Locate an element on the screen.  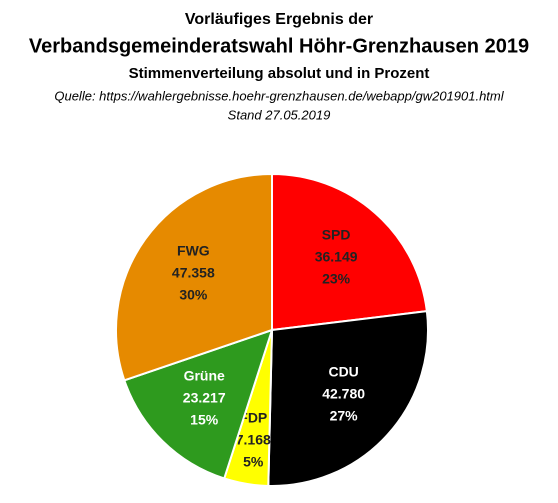
percent-label: 27% is located at coordinates (344, 416).